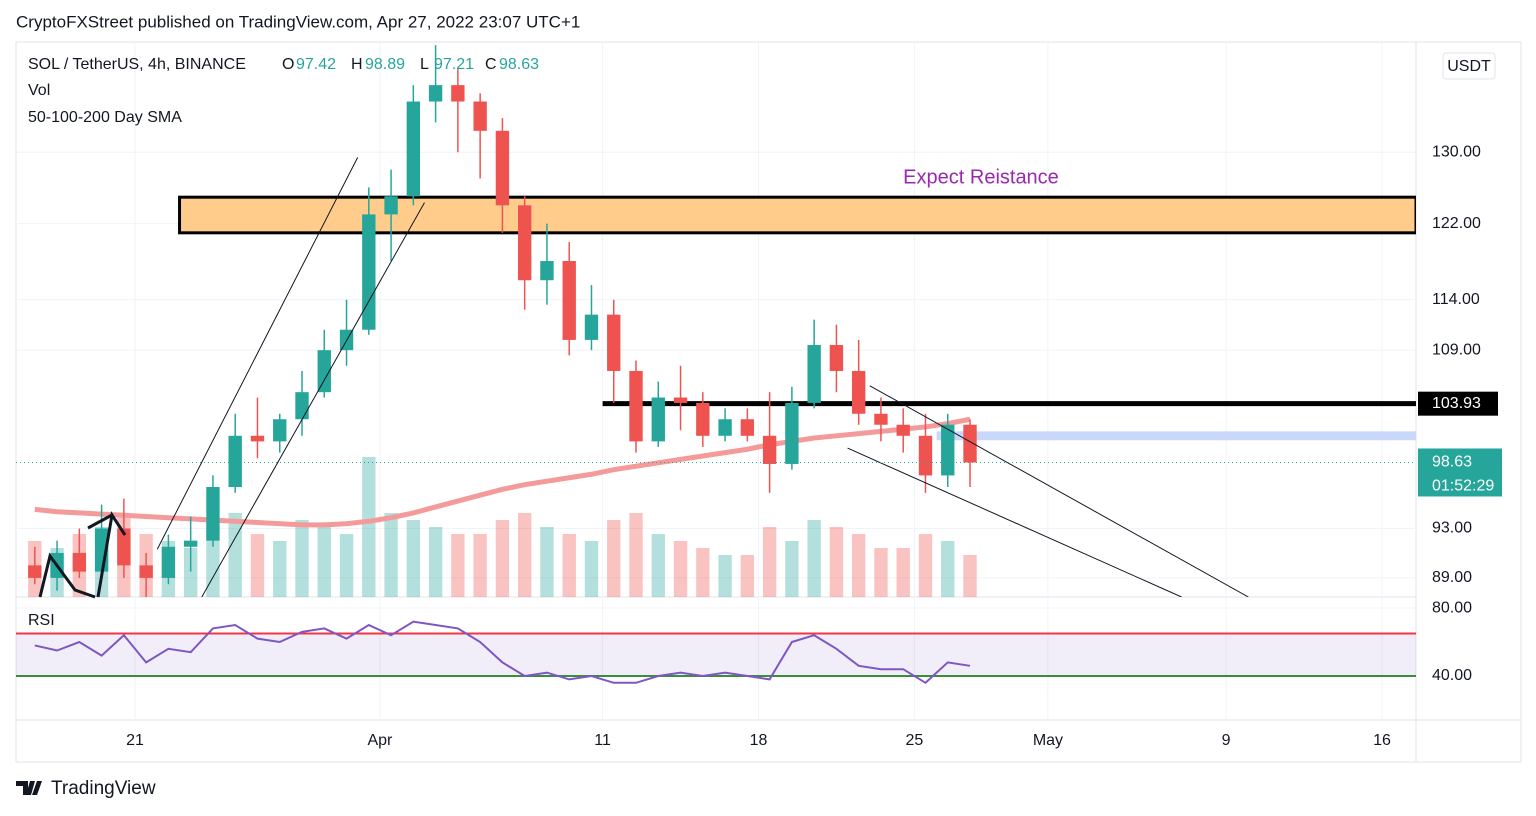  I want to click on sma-line, so click(502, 472).